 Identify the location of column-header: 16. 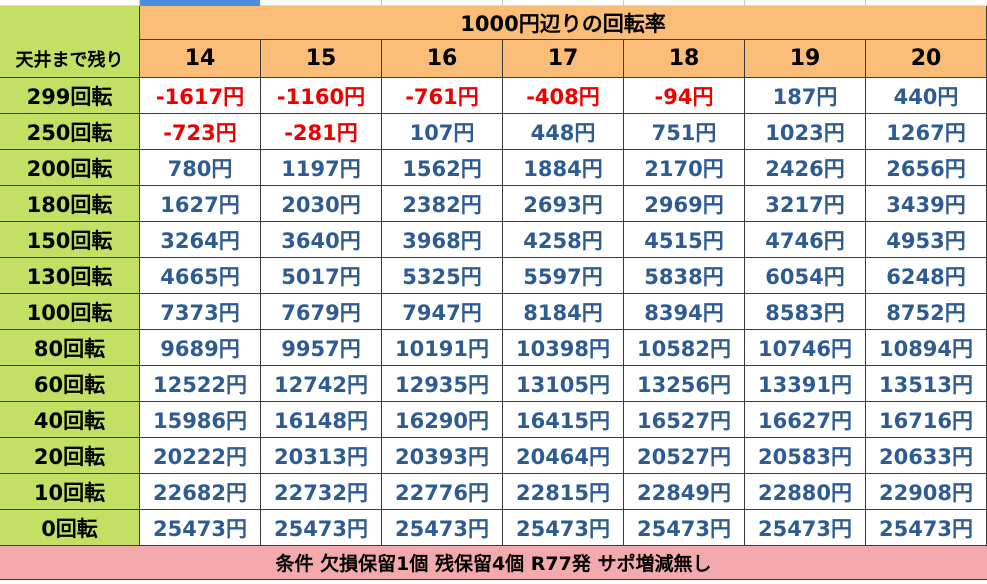
(442, 59).